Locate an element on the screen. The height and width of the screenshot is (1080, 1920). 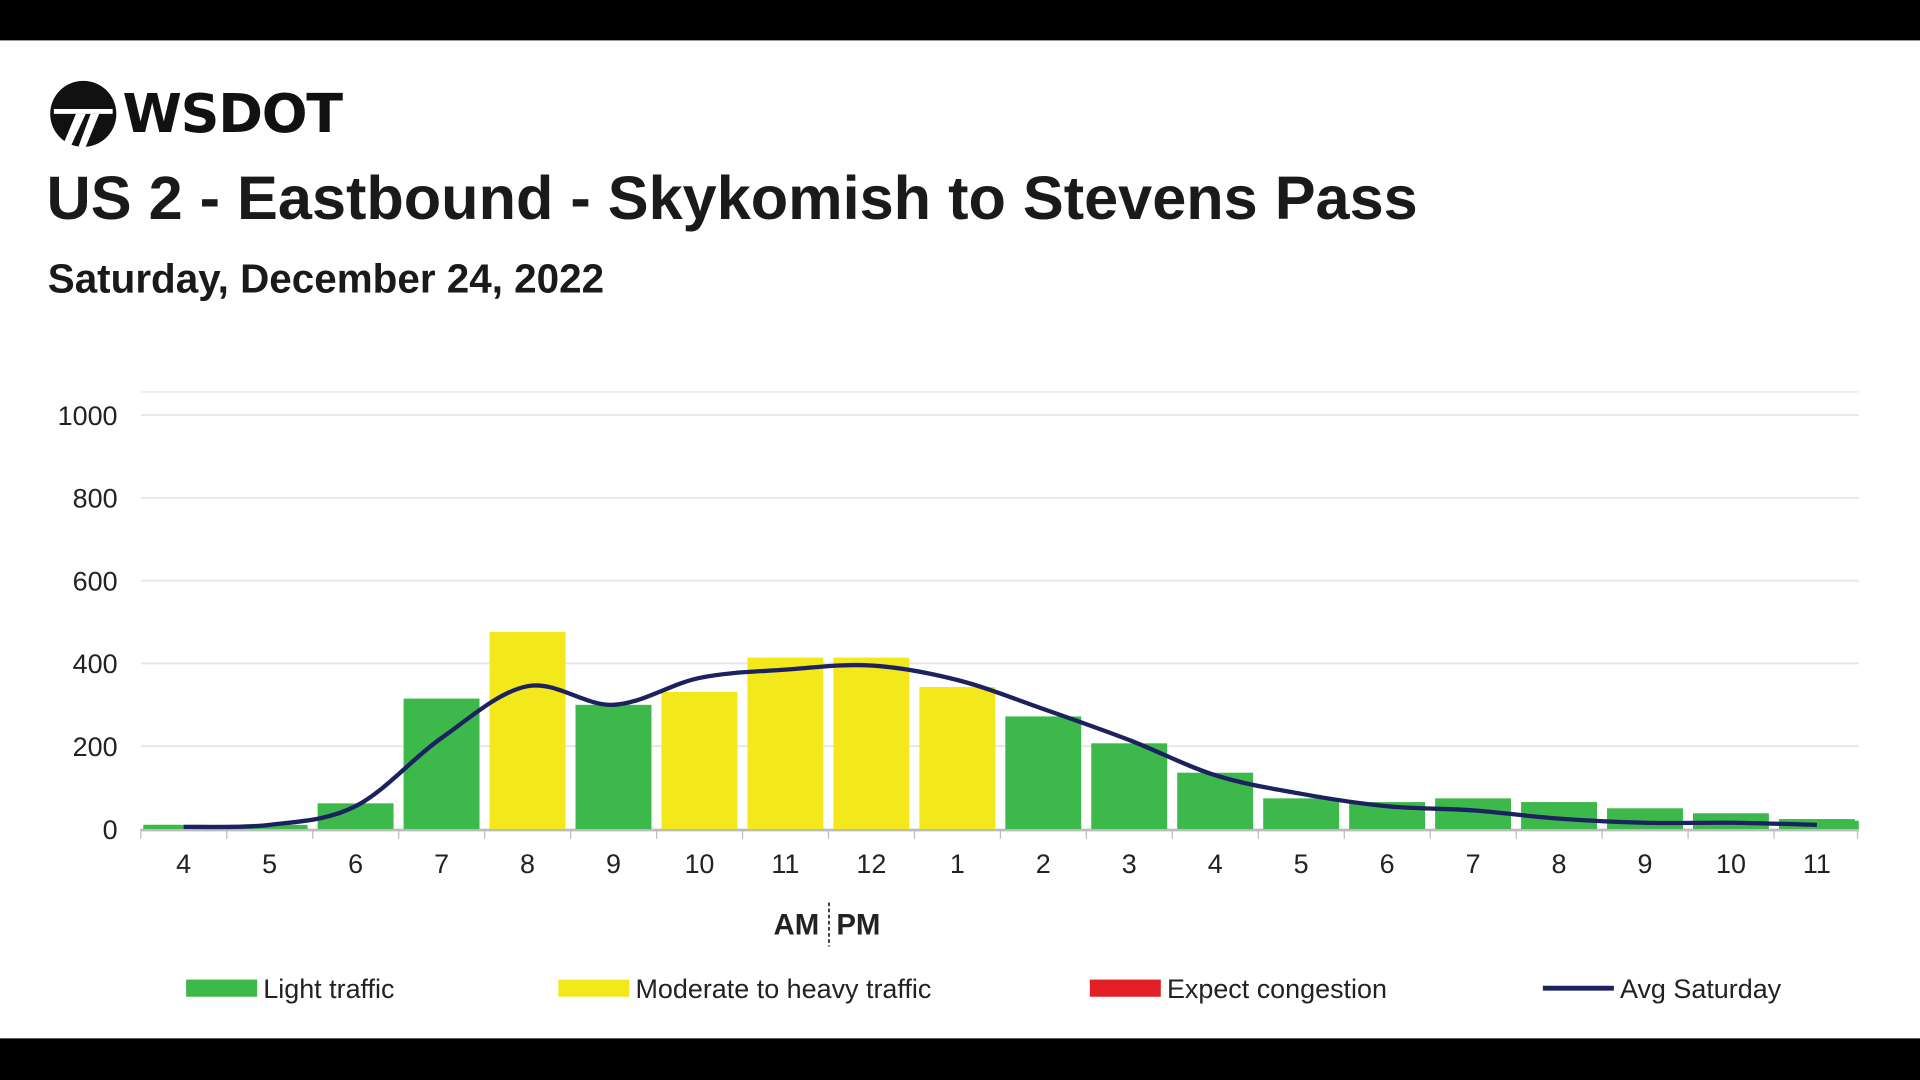
legend-item-light: Light traffic is located at coordinates (290, 989).